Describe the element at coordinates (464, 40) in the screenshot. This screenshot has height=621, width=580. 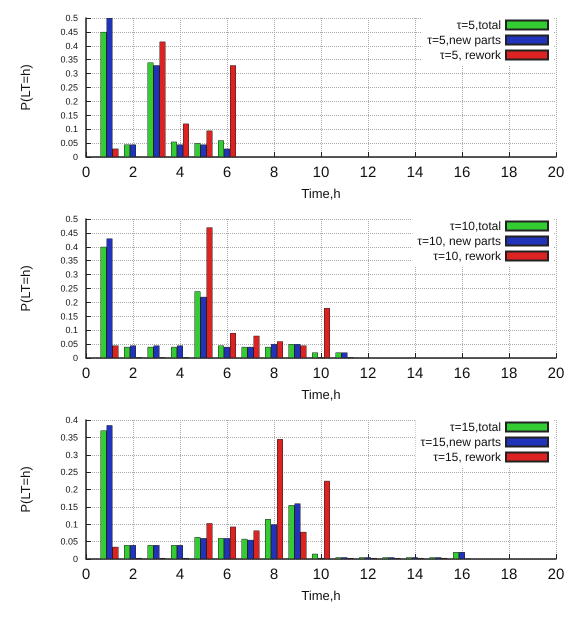
I see `legend-label: τ=5,new parts` at that location.